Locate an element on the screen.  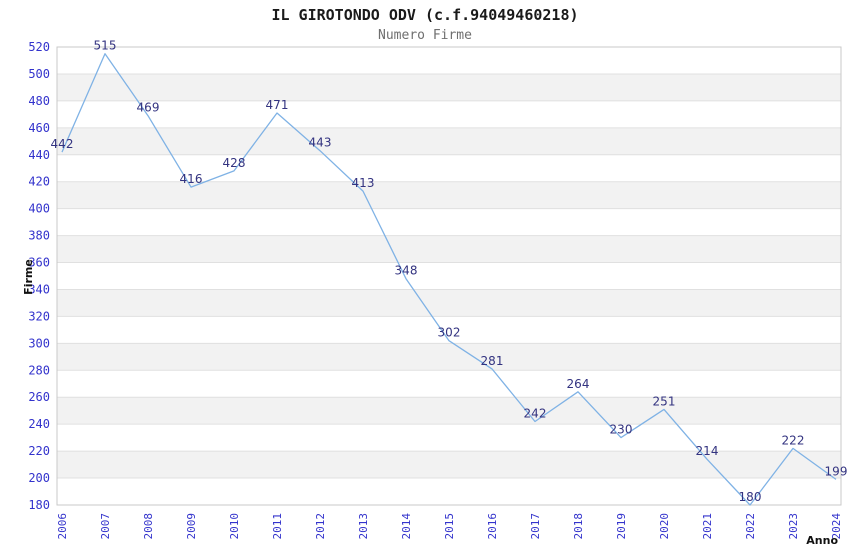
x-tick-label: 2018 is located at coordinates (578, 526).